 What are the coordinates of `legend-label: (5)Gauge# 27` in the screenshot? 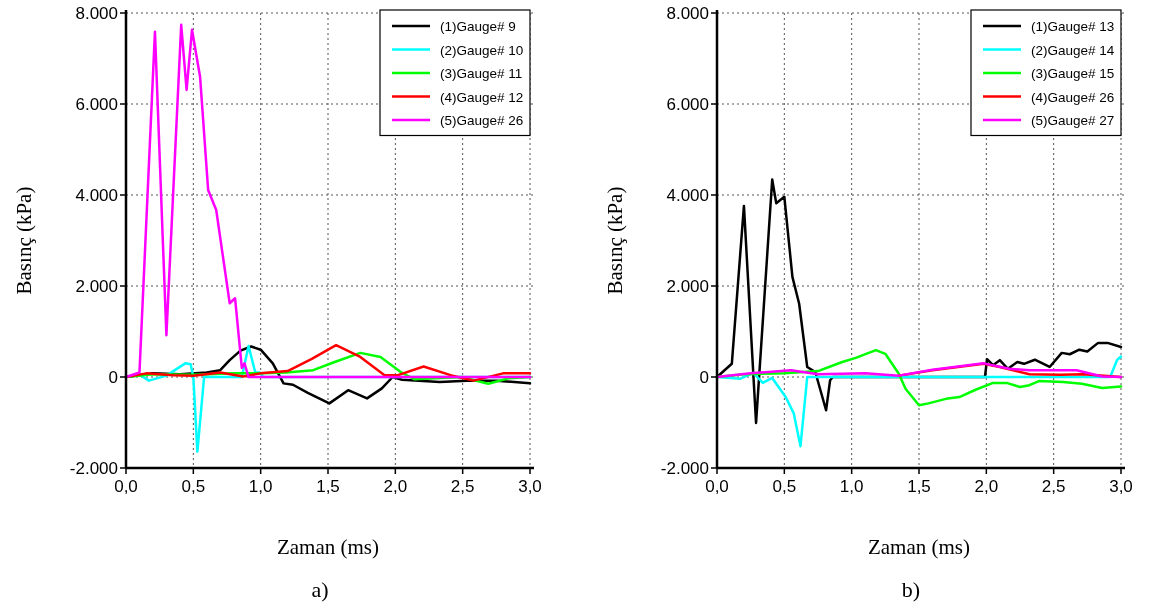 It's located at (1073, 120).